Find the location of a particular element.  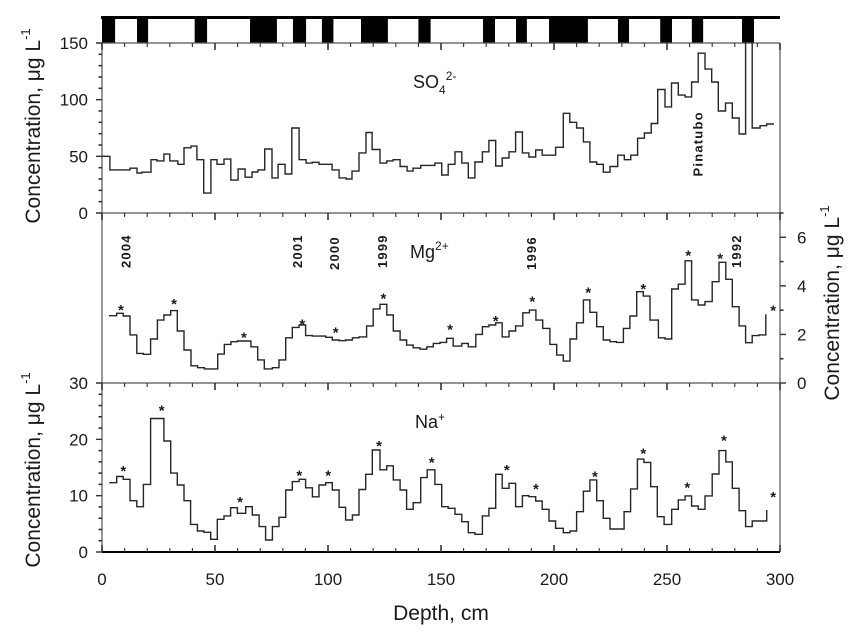

so4-y-tick-label: 100 is located at coordinates (74, 100).